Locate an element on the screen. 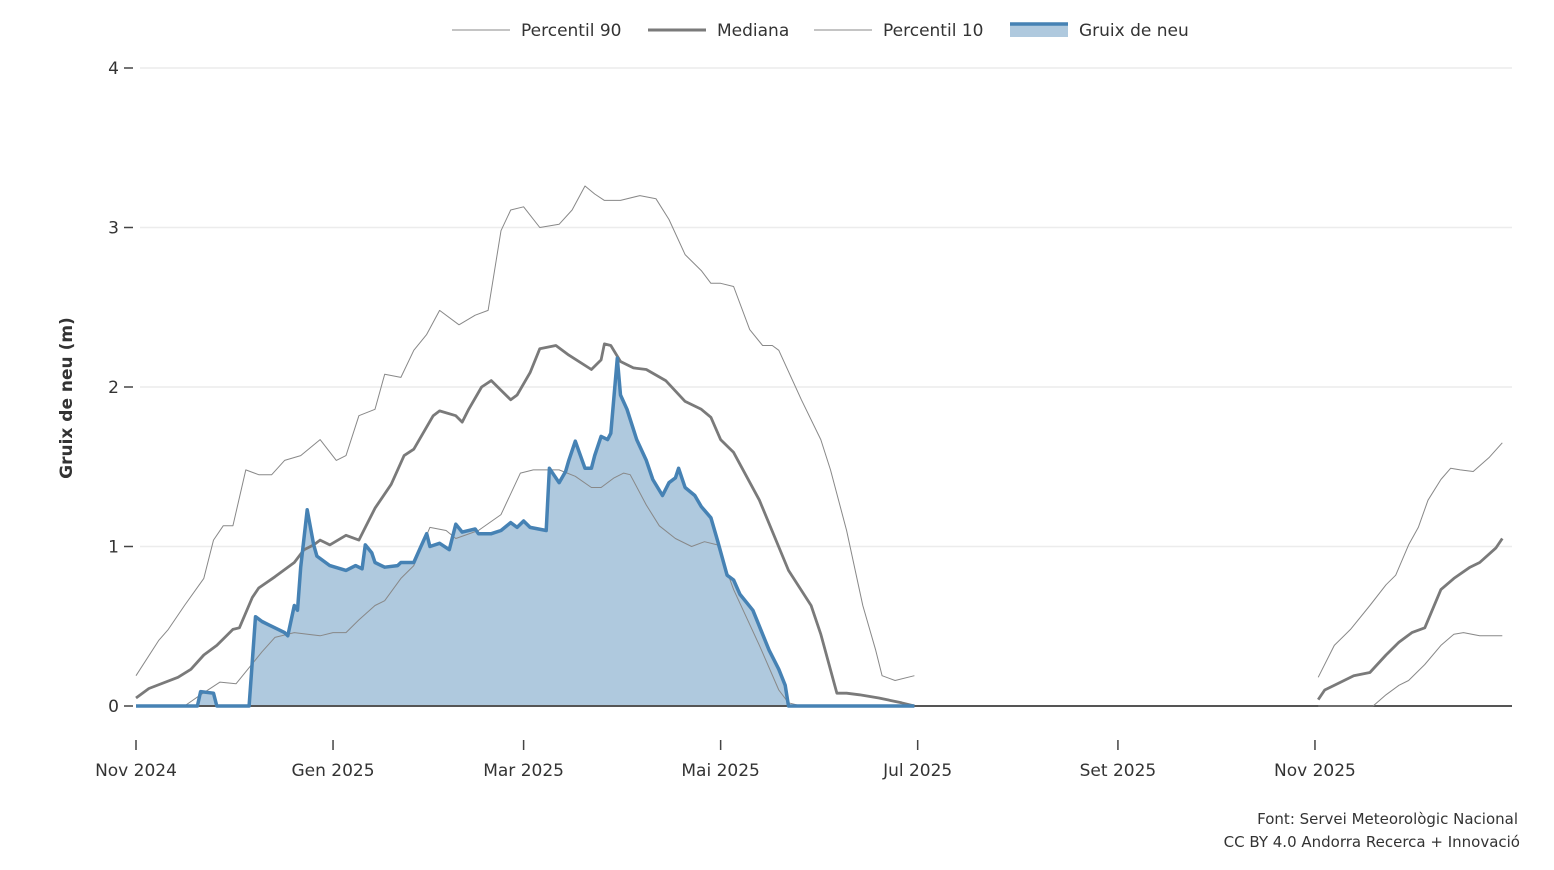 This screenshot has height=870, width=1554. y-axis-label: Gruix de neu (m) is located at coordinates (67, 398).